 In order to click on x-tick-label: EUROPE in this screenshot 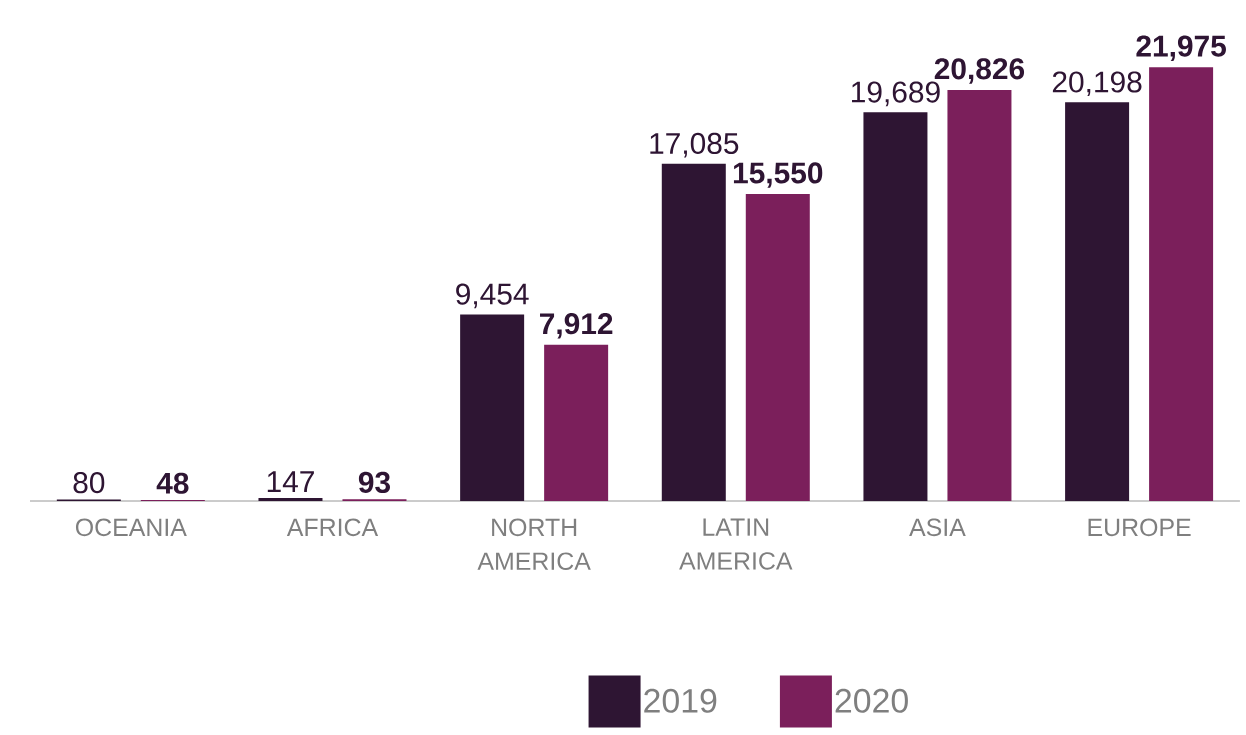, I will do `click(1139, 527)`.